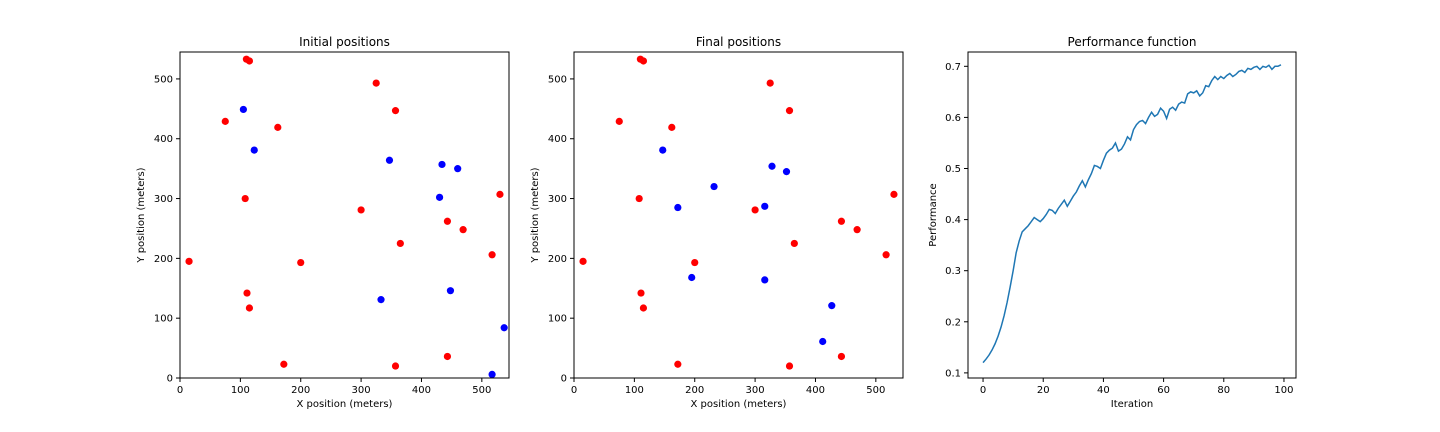 This screenshot has width=1440, height=432. What do you see at coordinates (875, 390) in the screenshot?
I see `final-positions-x-tick-label-5: 500` at bounding box center [875, 390].